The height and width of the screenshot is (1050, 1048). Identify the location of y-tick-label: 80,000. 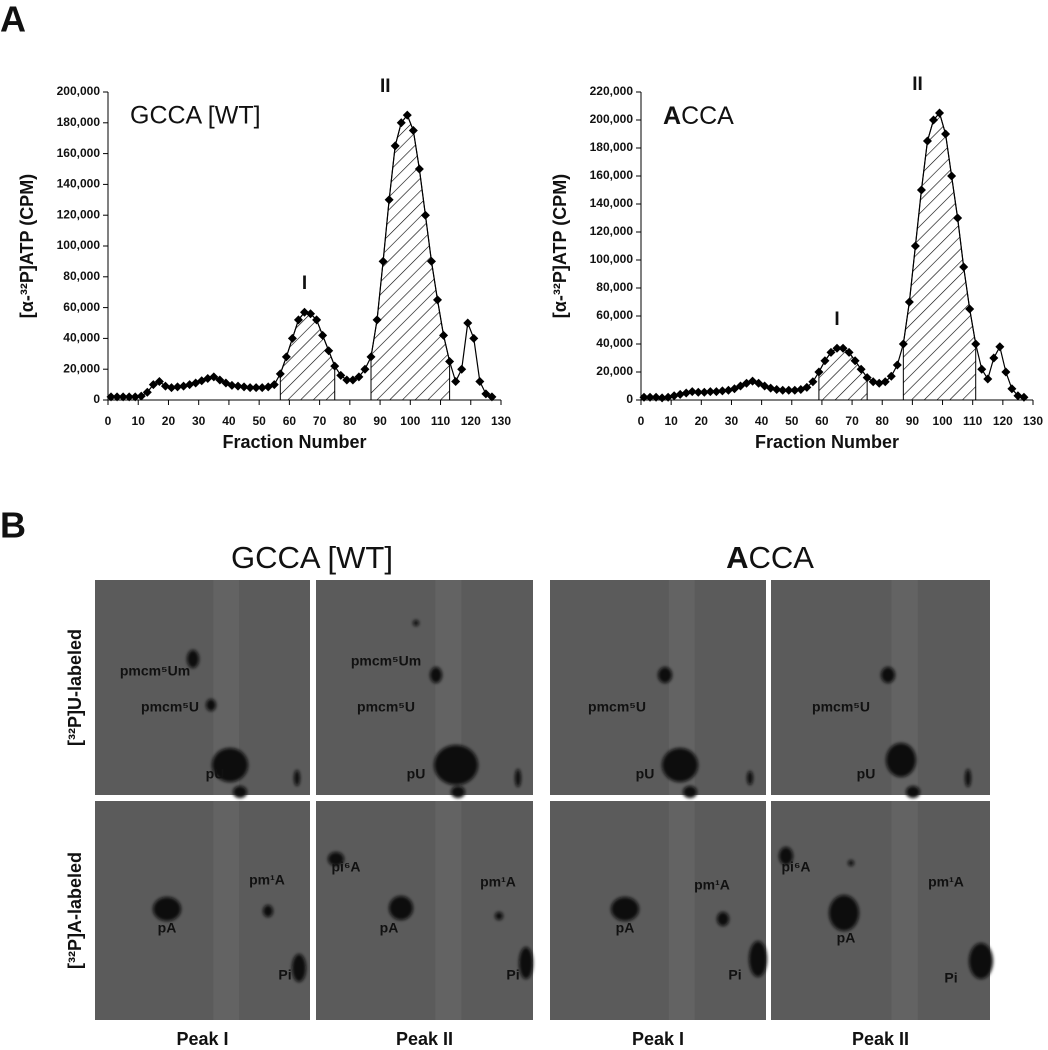
(614, 287).